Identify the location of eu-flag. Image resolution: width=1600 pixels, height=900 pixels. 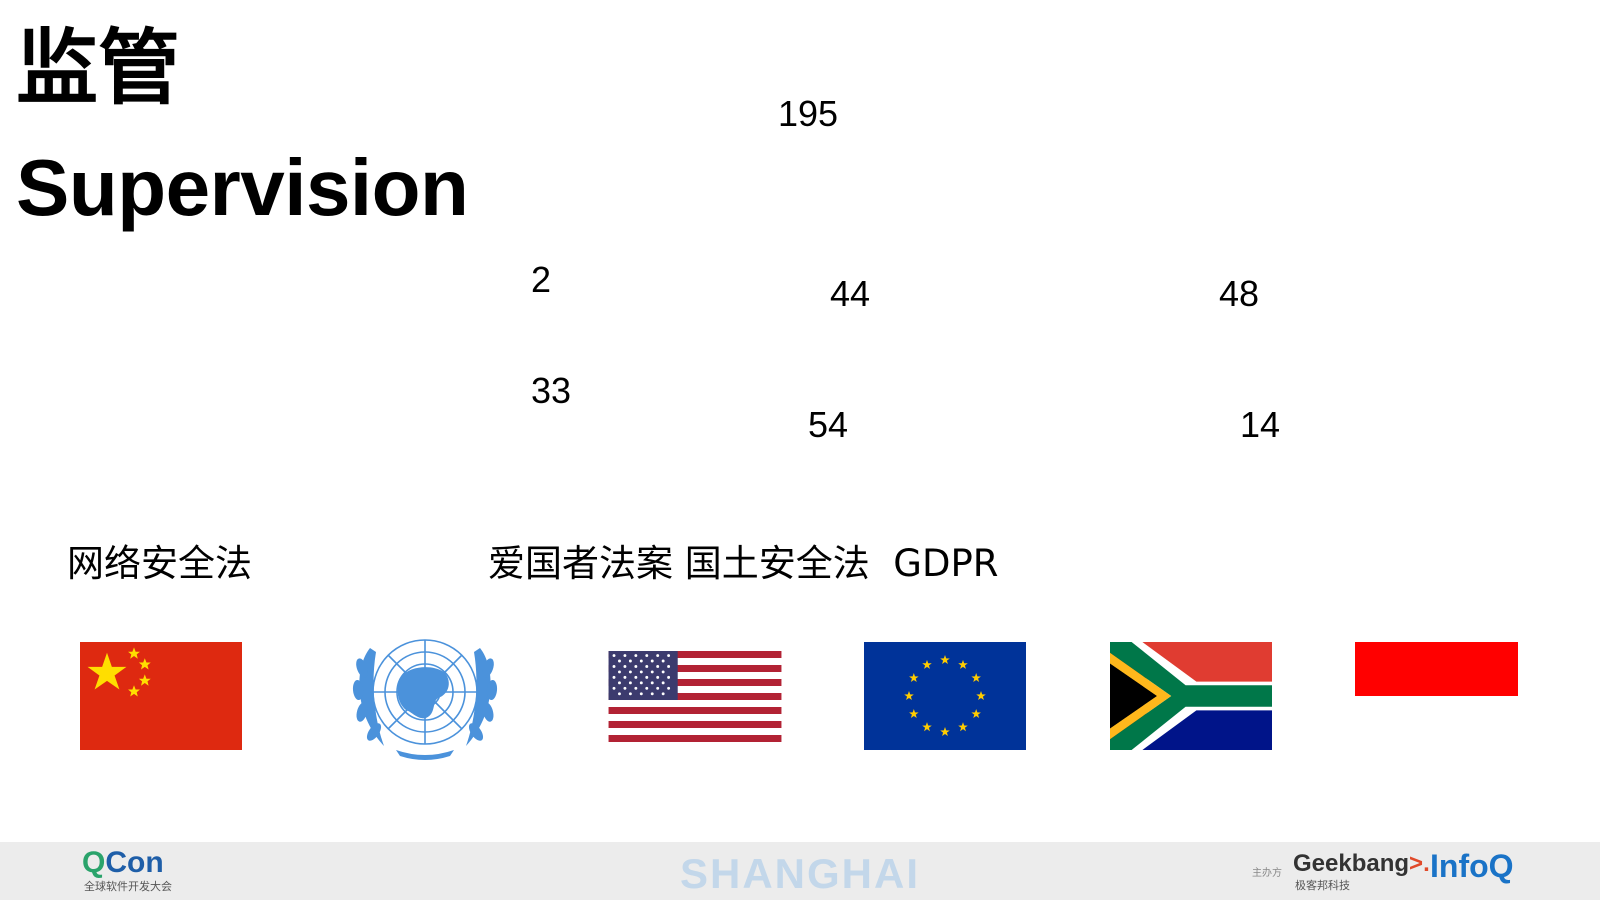
(945, 696).